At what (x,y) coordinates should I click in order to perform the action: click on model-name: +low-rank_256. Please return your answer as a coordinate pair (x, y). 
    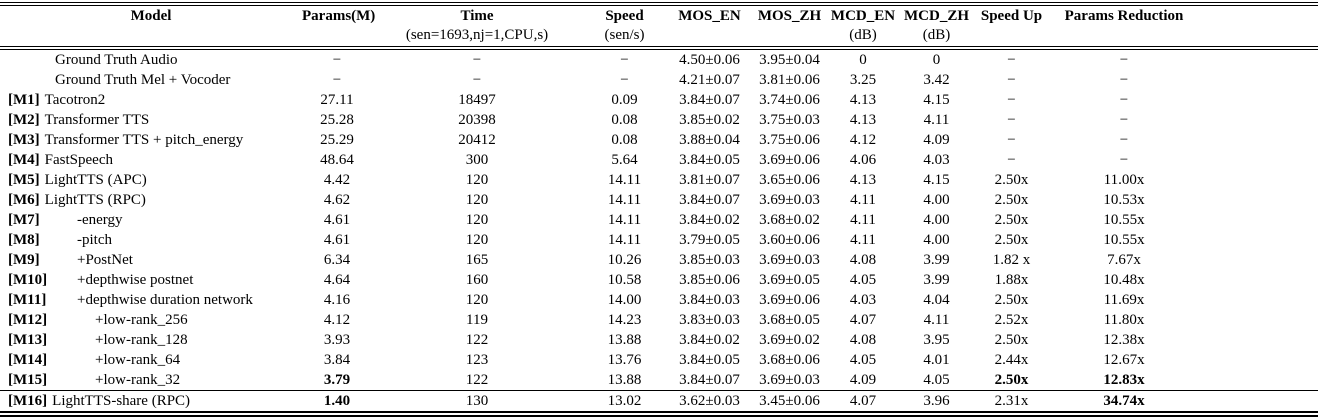
    Looking at the image, I should click on (141, 320).